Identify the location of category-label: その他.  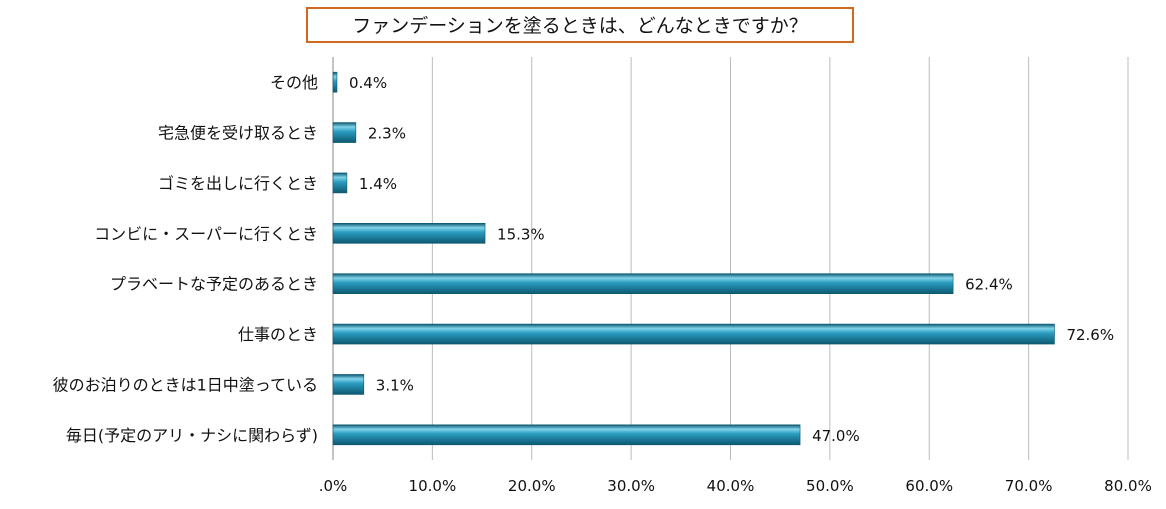
(294, 82).